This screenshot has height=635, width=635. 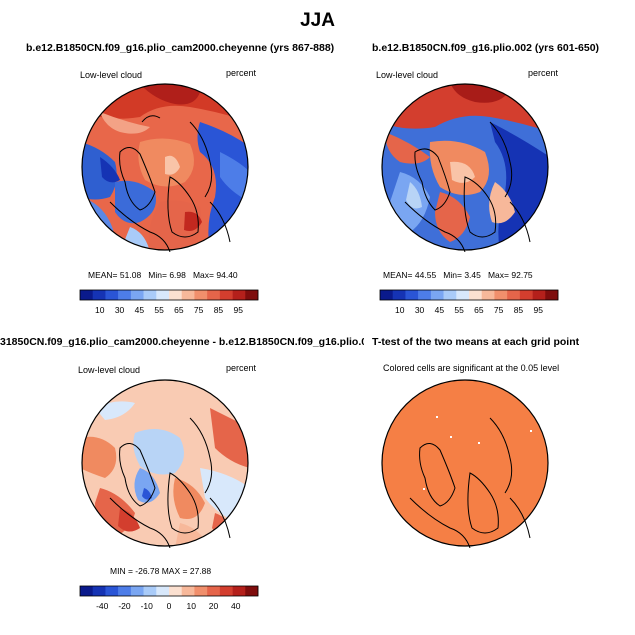 What do you see at coordinates (147, 606) in the screenshot?
I see `colorbar-tick-label: -10` at bounding box center [147, 606].